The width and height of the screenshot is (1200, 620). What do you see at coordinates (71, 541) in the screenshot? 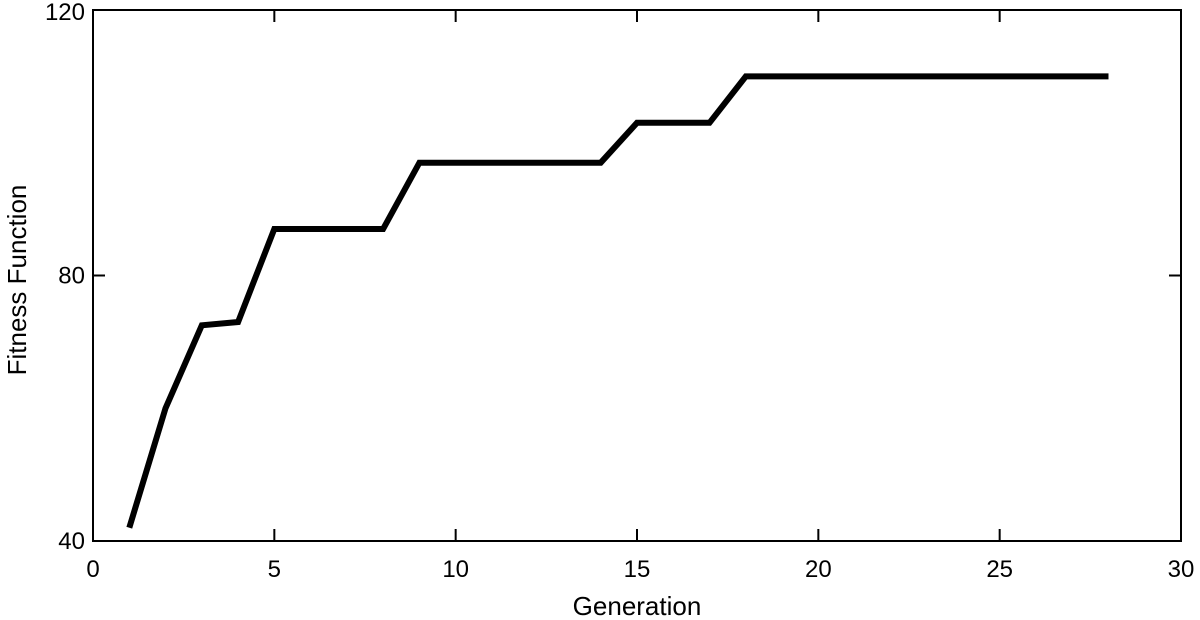
I see `y-tick-label: 40` at bounding box center [71, 541].